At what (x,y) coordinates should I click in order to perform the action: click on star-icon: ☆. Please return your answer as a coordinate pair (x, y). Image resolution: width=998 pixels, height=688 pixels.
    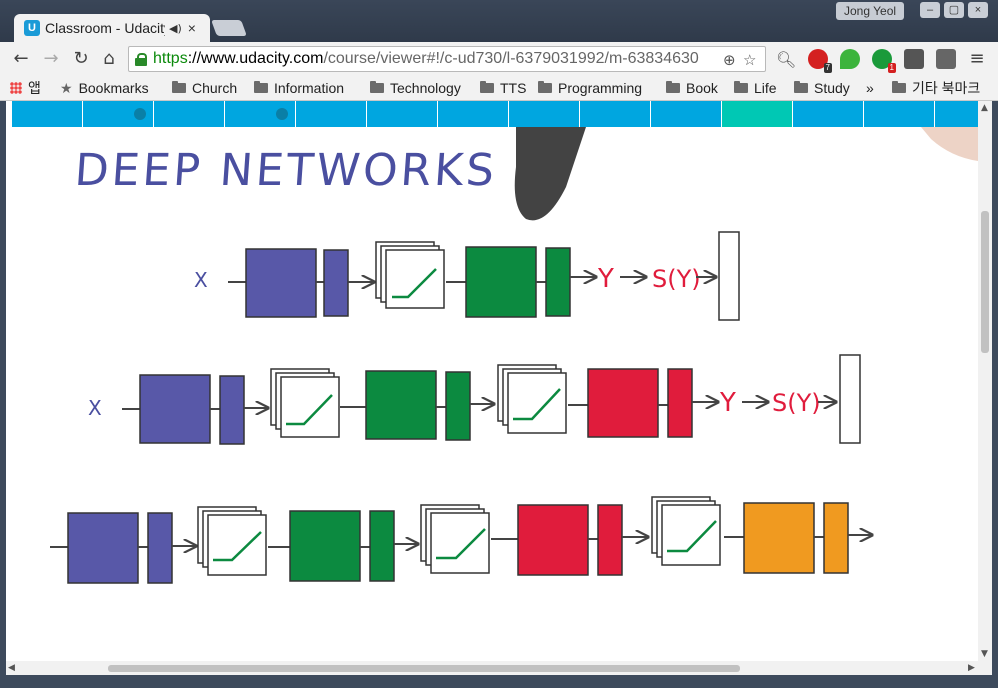
    Looking at the image, I should click on (750, 60).